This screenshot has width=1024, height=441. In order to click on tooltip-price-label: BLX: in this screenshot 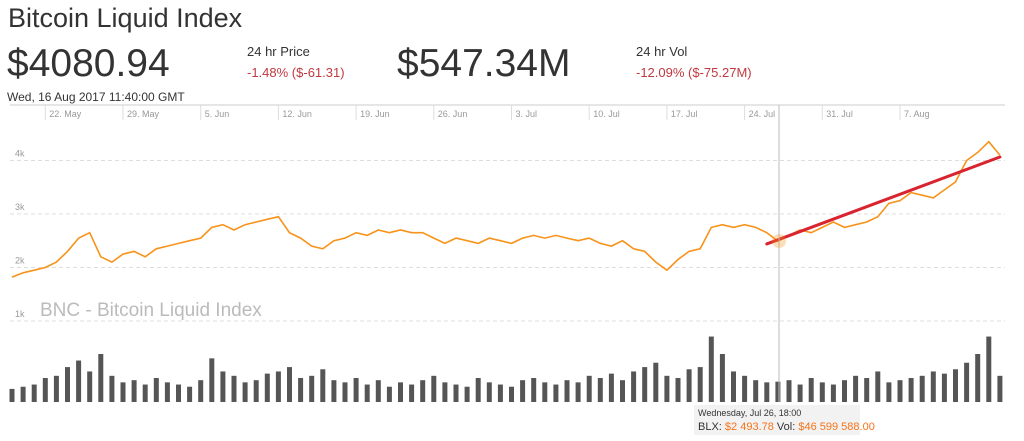, I will do `click(710, 427)`.